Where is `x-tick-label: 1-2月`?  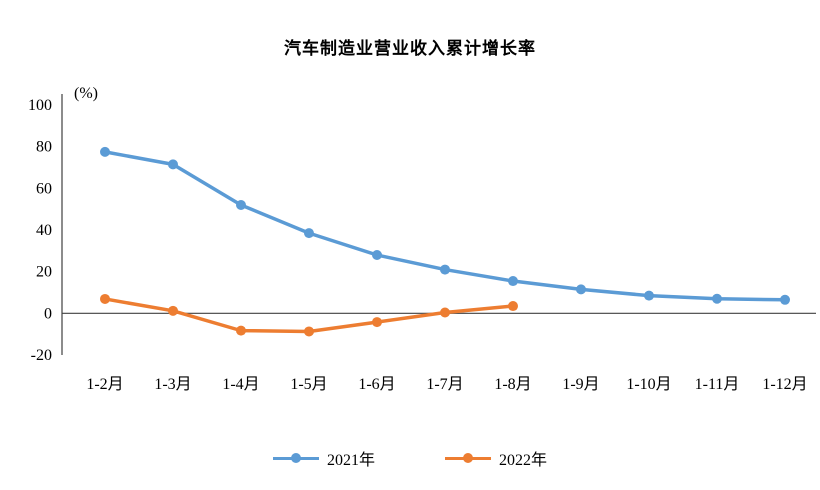
x-tick-label: 1-2月 is located at coordinates (104, 384).